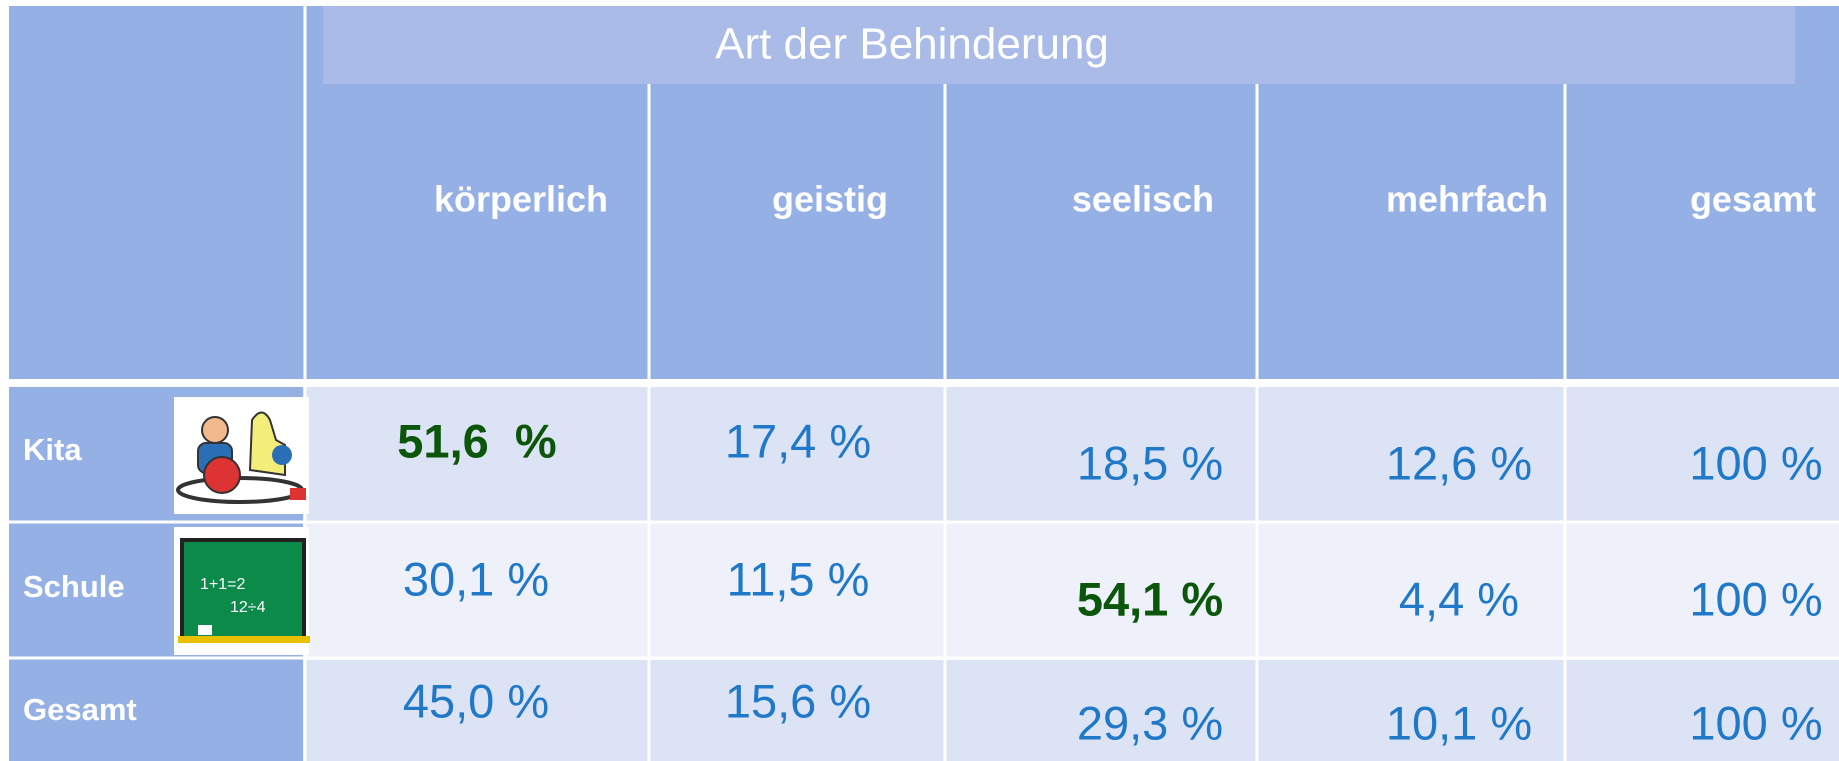  What do you see at coordinates (830, 199) in the screenshot?
I see `column-header: geistig` at bounding box center [830, 199].